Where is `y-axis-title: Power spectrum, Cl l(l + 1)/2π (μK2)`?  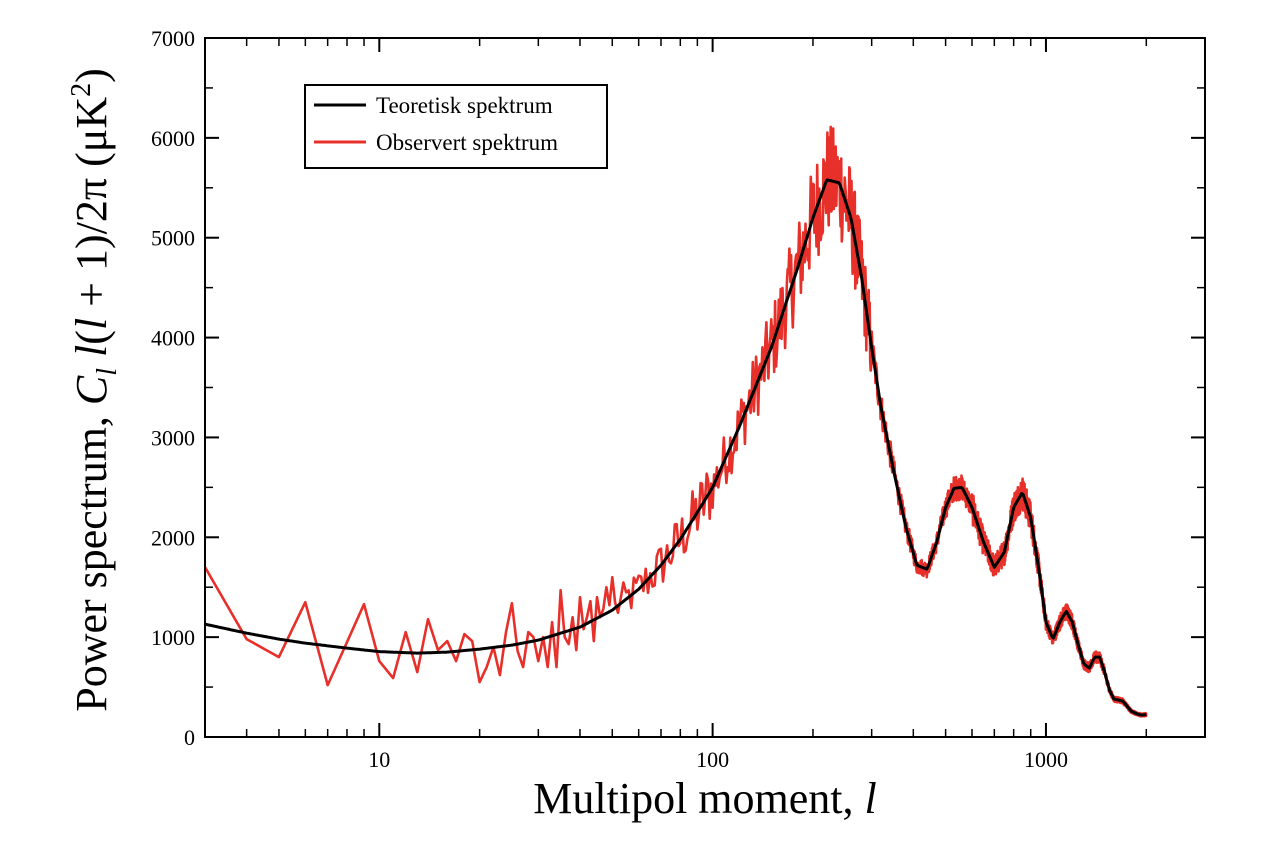 y-axis-title: Power spectrum, Cl l(l + 1)/2π (μK2) is located at coordinates (94, 390).